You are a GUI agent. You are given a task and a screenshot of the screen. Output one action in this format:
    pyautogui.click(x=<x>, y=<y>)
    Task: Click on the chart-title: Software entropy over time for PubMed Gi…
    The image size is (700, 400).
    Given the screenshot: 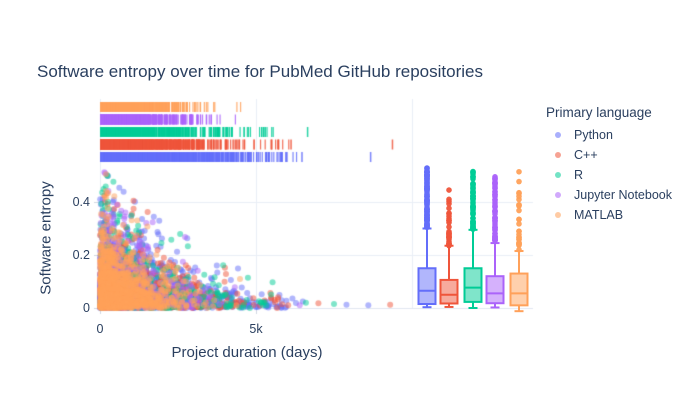 What is the action you would take?
    pyautogui.click(x=260, y=71)
    